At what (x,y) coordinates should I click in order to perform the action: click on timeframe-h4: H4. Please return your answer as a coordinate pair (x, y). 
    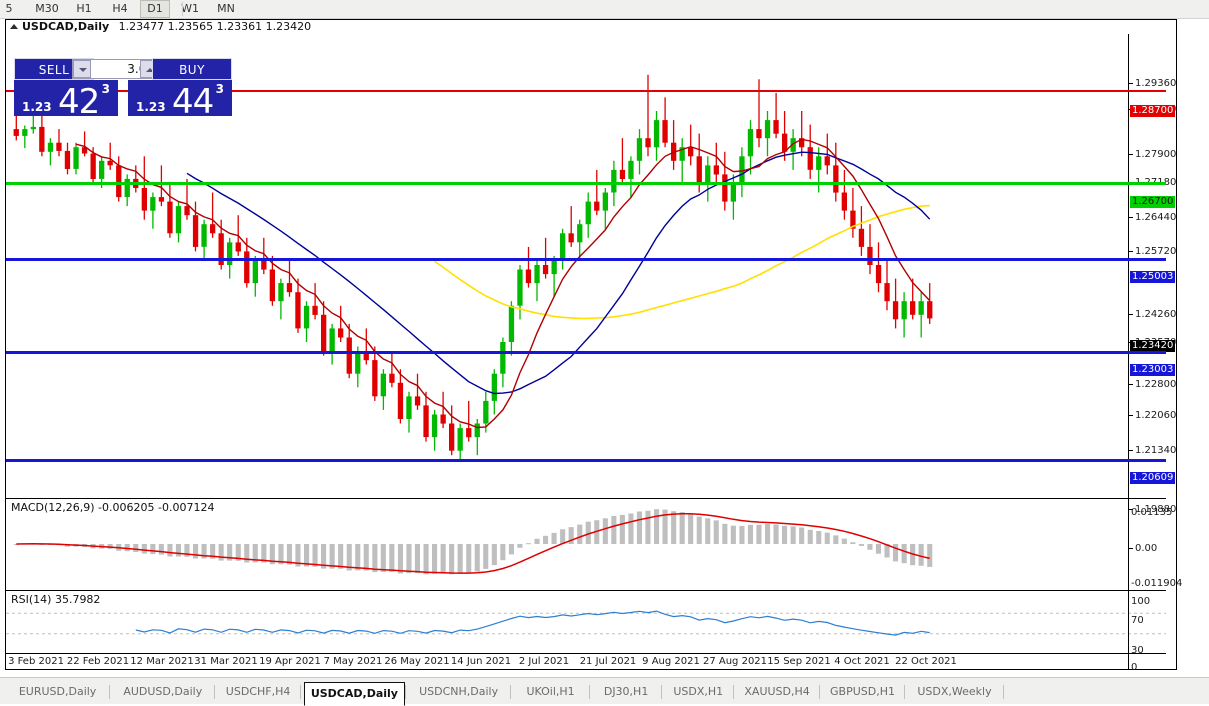
    Looking at the image, I should click on (120, 8).